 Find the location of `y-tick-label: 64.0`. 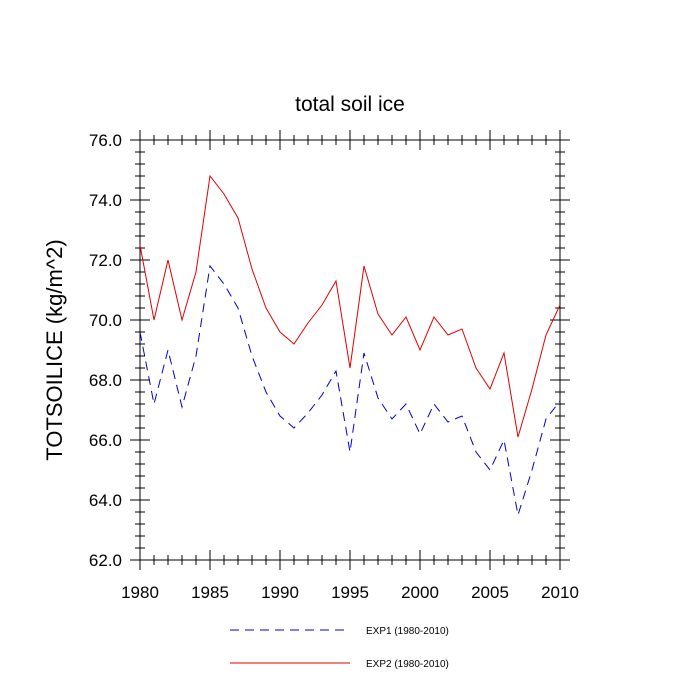

y-tick-label: 64.0 is located at coordinates (105, 500).